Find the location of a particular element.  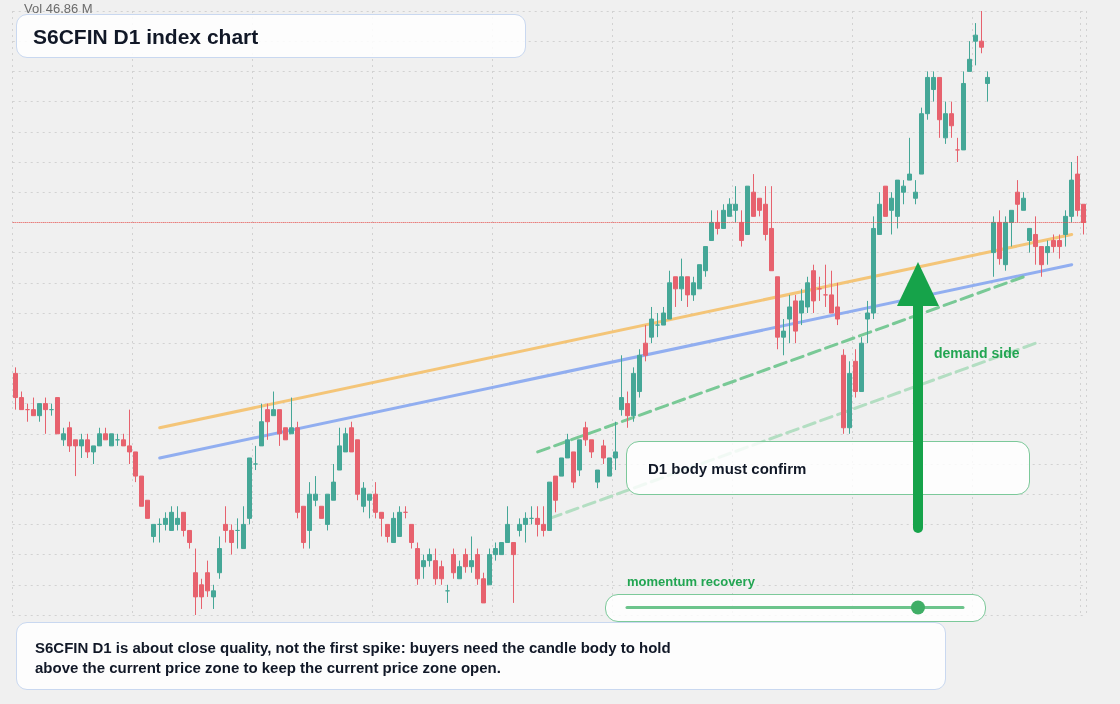

annotation: momentum recovery is located at coordinates (691, 581).